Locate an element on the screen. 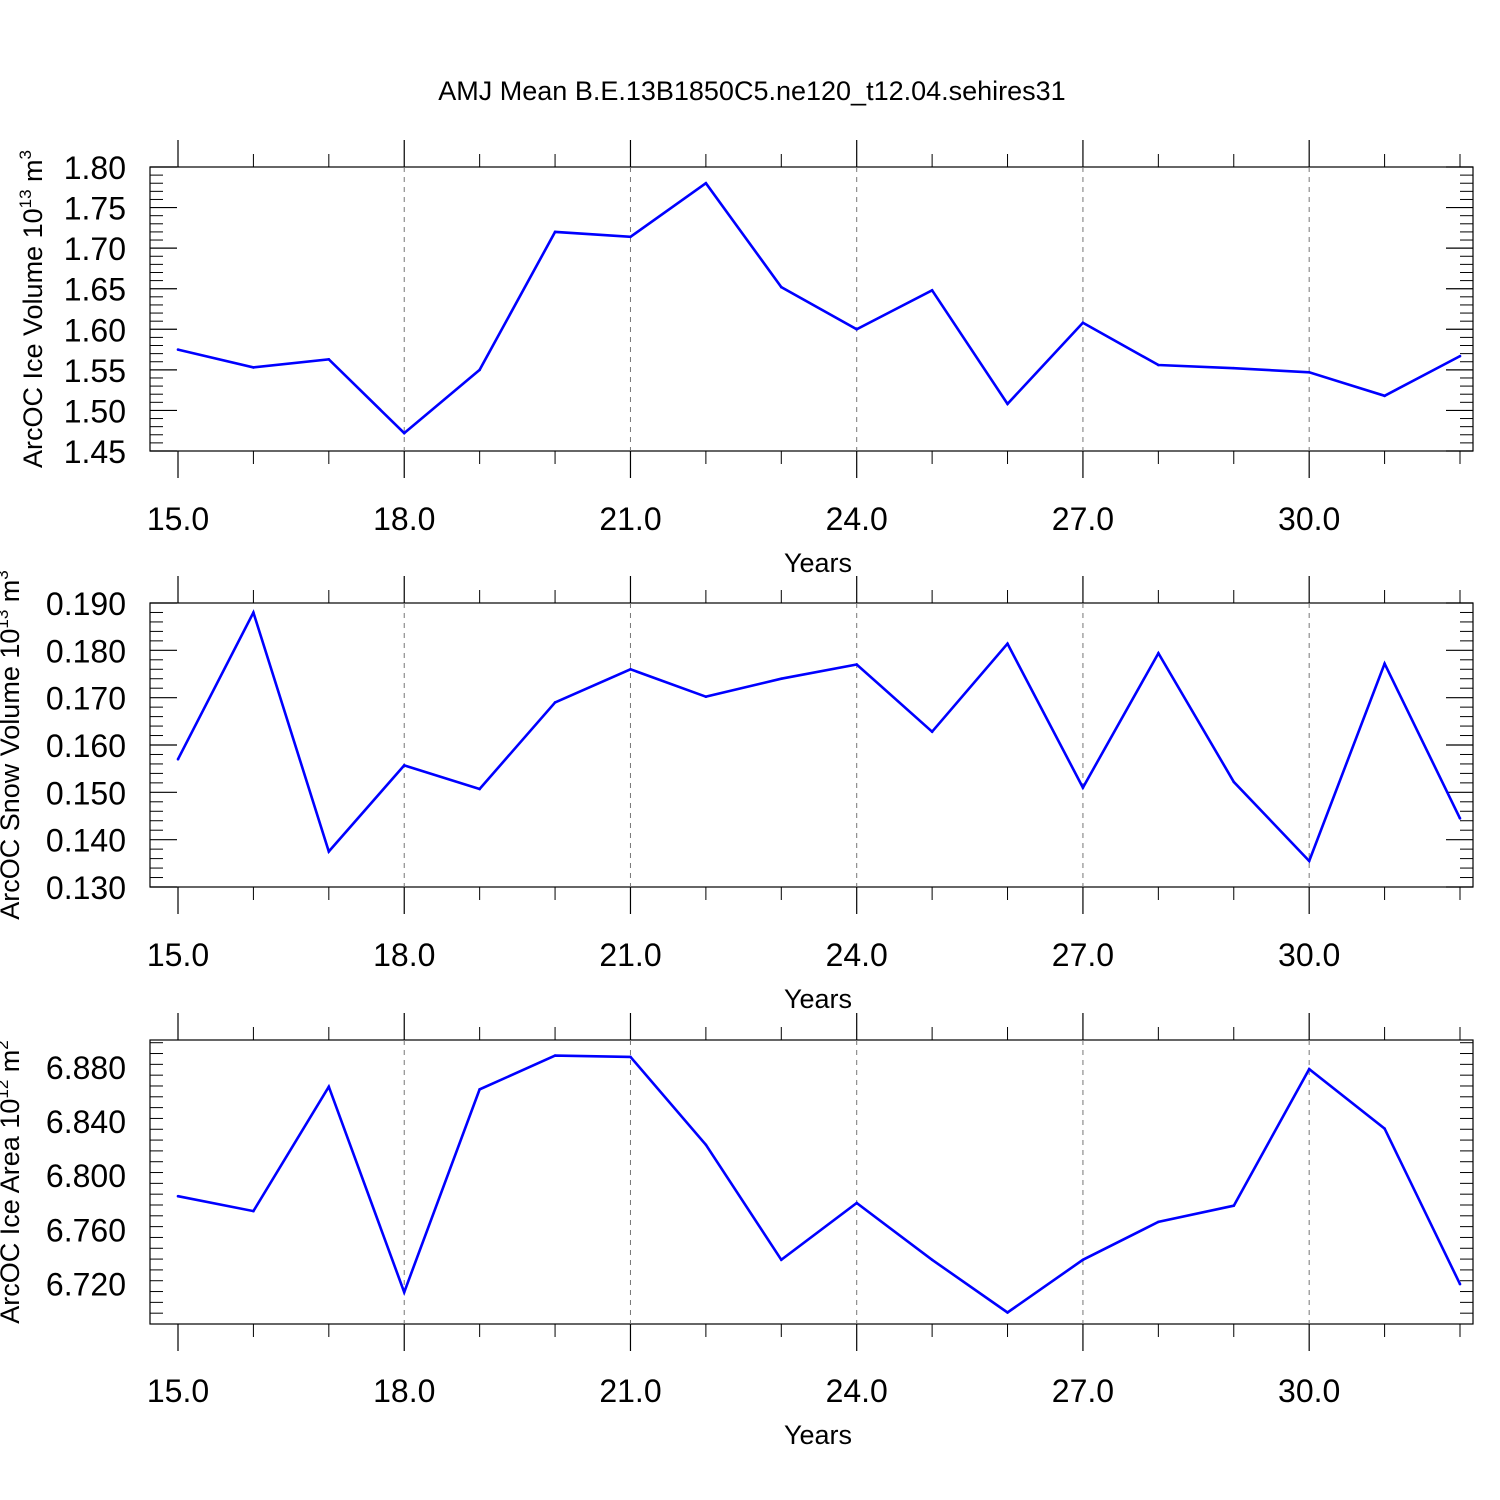  y-tick-label: 0.180 is located at coordinates (86, 651).